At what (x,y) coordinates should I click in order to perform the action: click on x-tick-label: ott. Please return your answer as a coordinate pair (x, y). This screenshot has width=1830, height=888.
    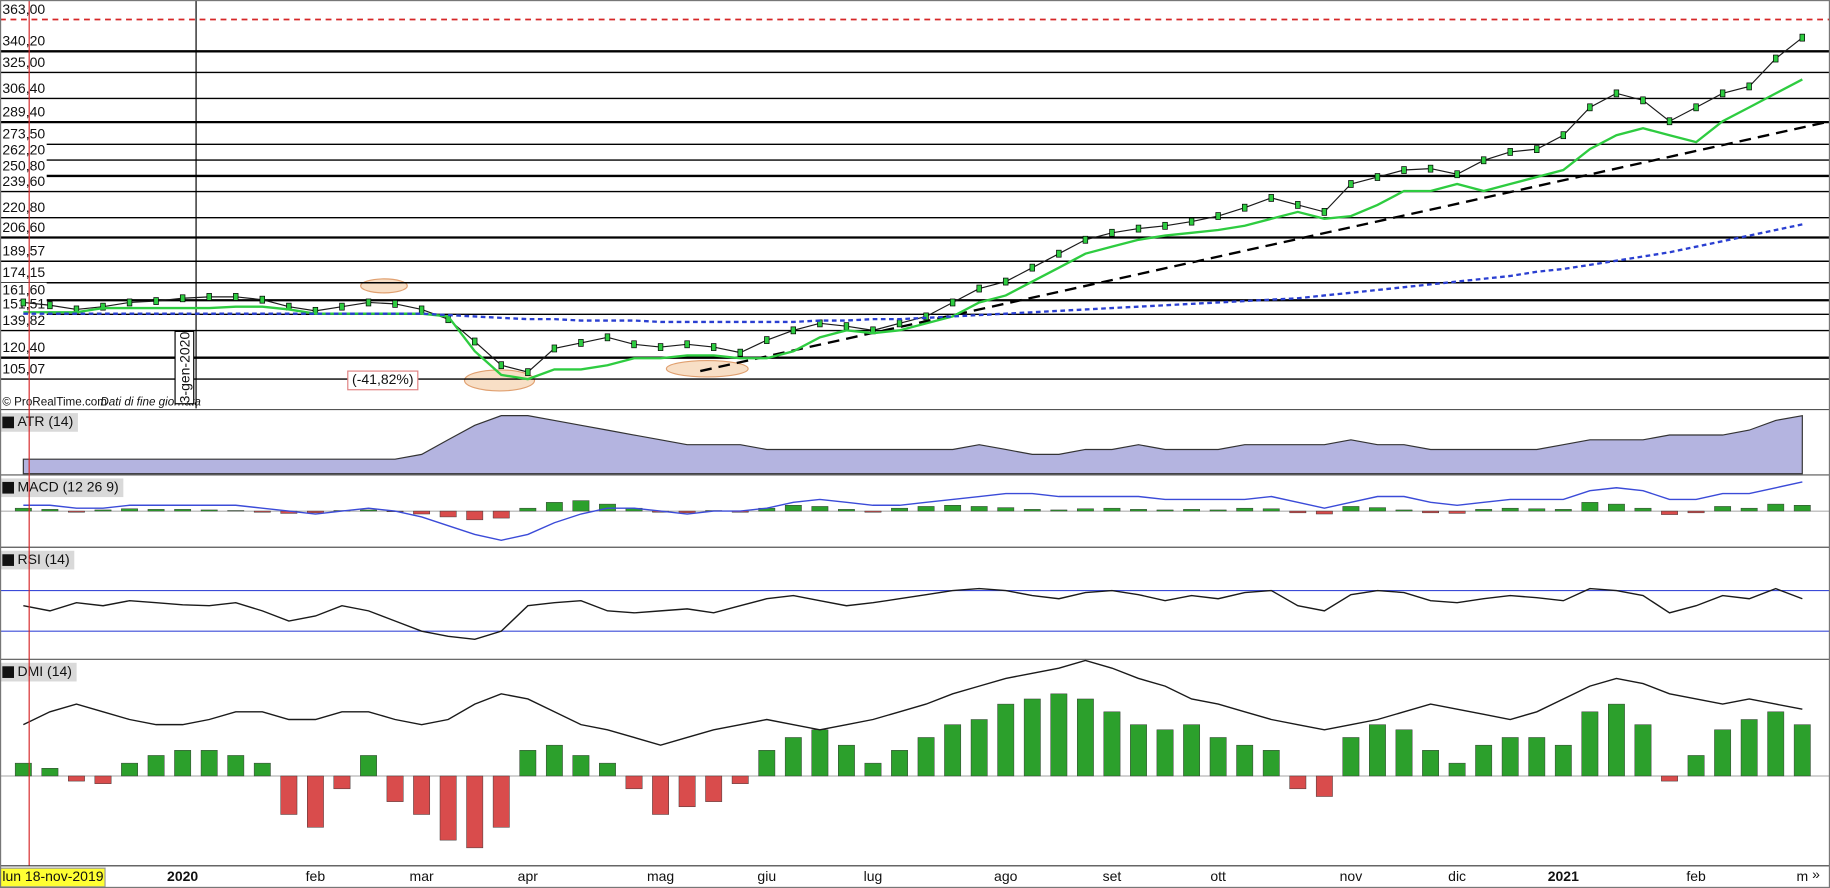
    Looking at the image, I should click on (1218, 876).